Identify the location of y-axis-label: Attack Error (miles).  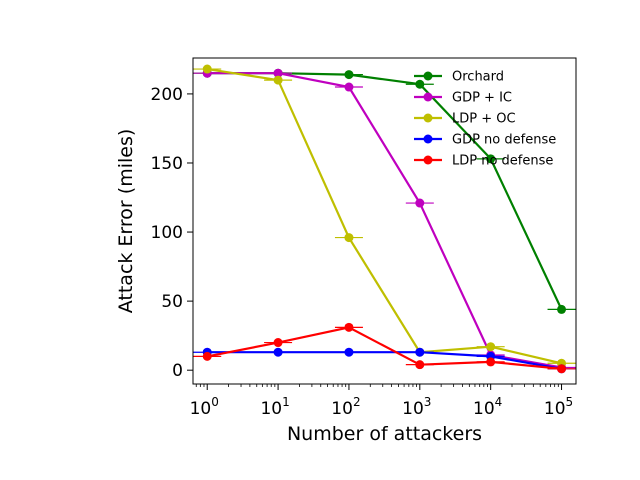
(126, 221).